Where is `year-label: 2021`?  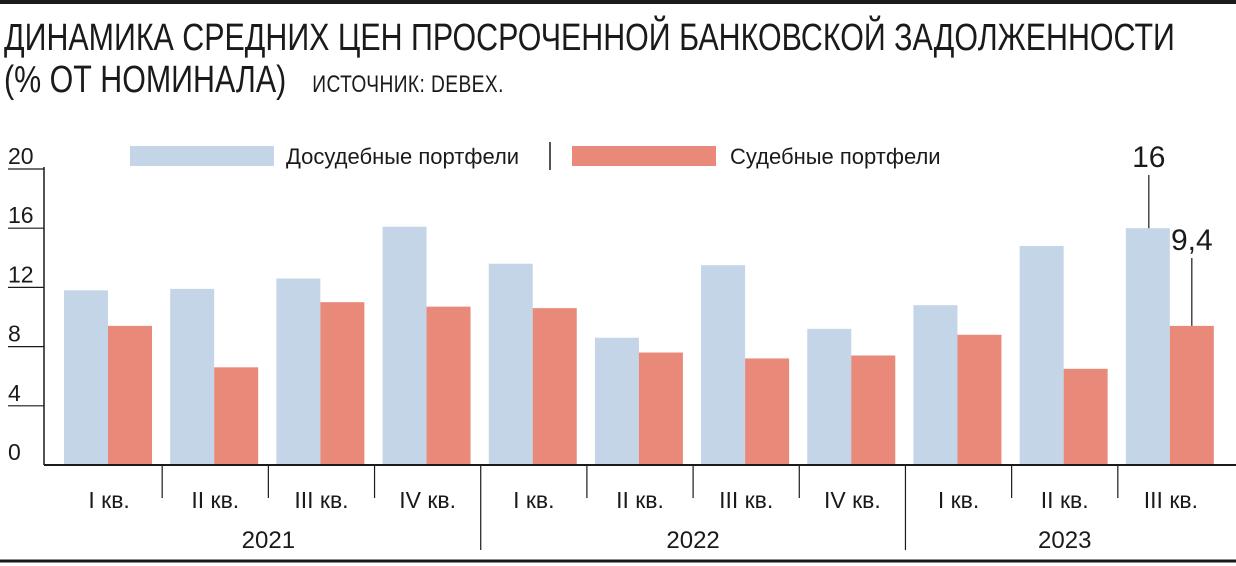
year-label: 2021 is located at coordinates (268, 540).